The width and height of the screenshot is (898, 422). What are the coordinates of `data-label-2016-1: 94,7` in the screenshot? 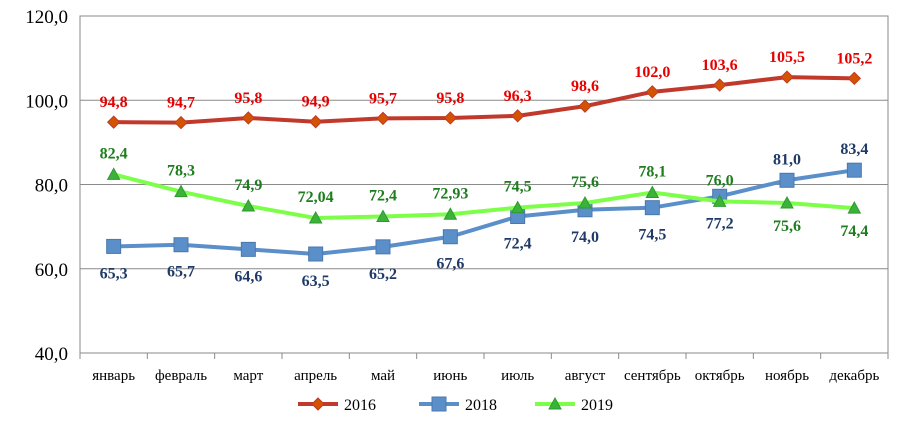 It's located at (181, 103).